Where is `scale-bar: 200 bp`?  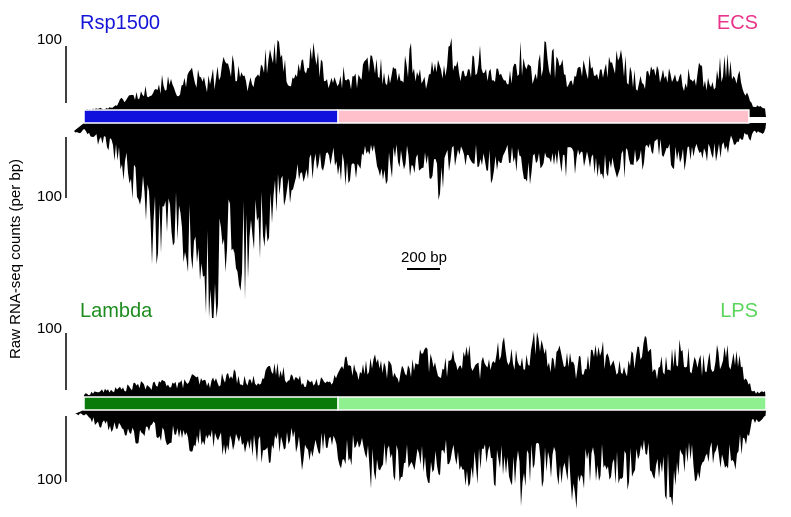 scale-bar: 200 bp is located at coordinates (424, 259).